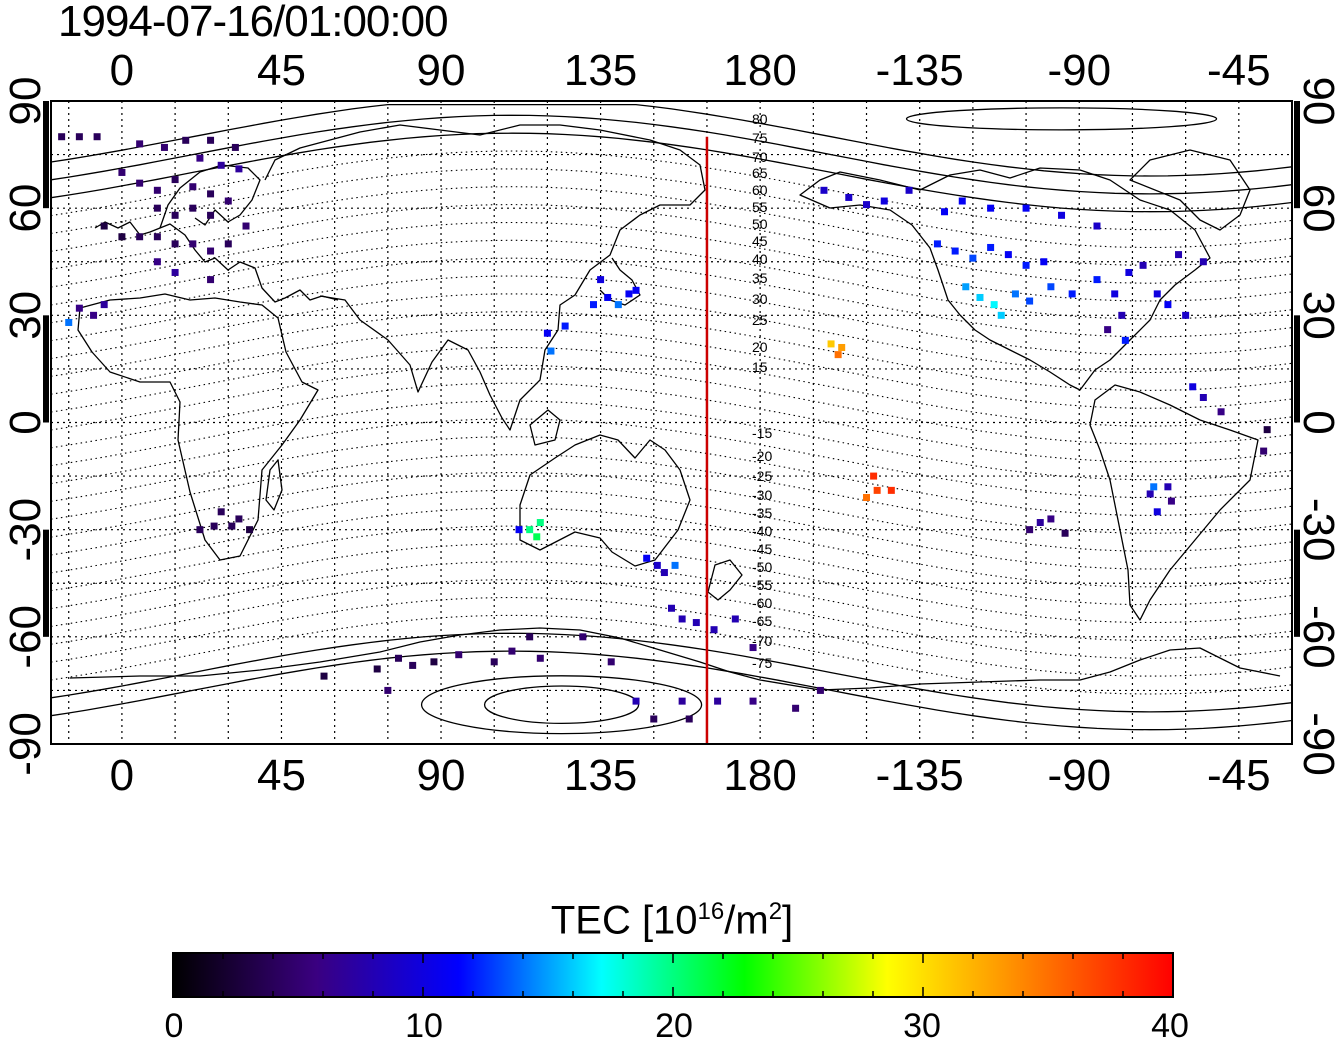  What do you see at coordinates (25, 208) in the screenshot?
I see `lat-tick-left: 60` at bounding box center [25, 208].